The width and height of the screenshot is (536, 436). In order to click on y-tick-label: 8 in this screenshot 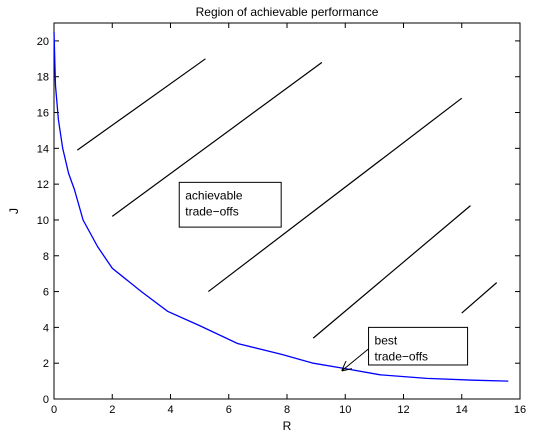, I will do `click(46, 257)`.